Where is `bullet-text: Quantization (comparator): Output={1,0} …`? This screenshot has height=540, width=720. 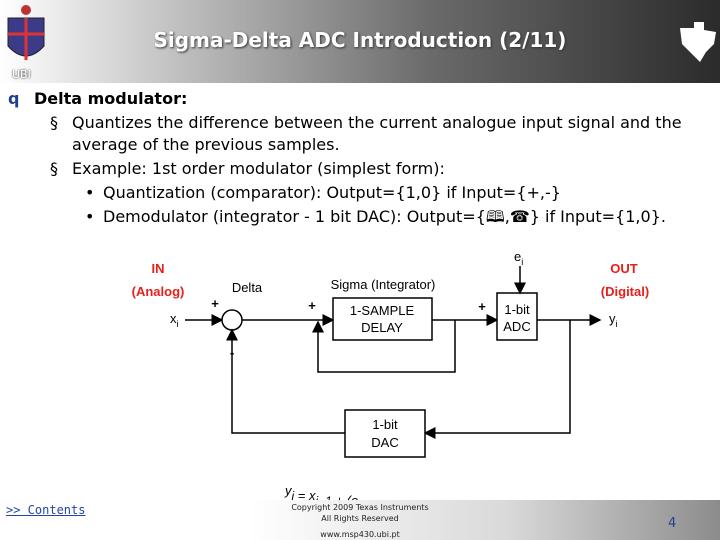
bullet-text: Quantization (comparator): Output={1,0} … is located at coordinates (332, 192).